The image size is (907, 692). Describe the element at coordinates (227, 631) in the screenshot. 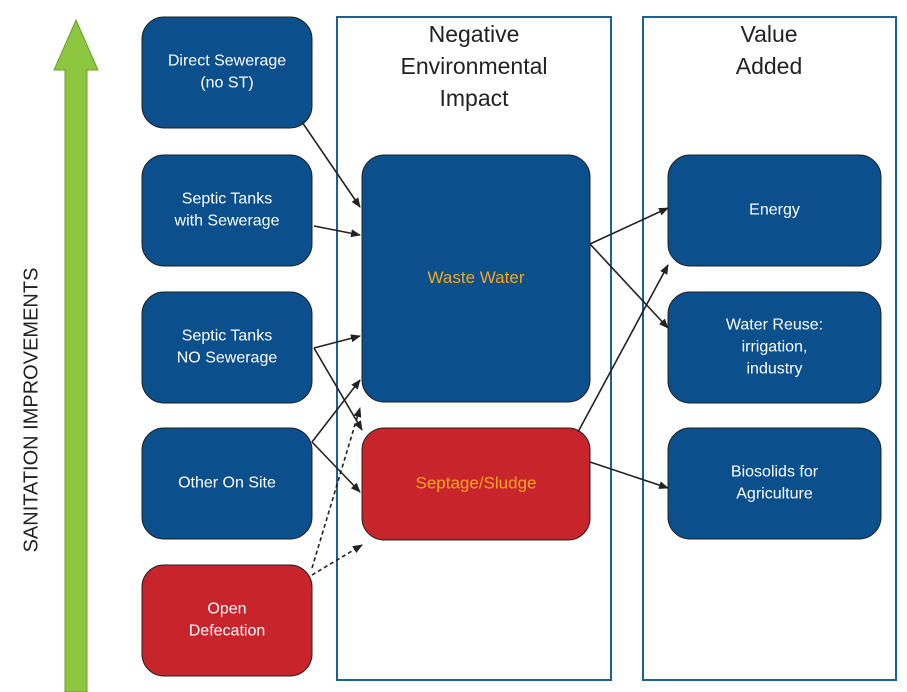

I see `label-line: Defecation` at that location.